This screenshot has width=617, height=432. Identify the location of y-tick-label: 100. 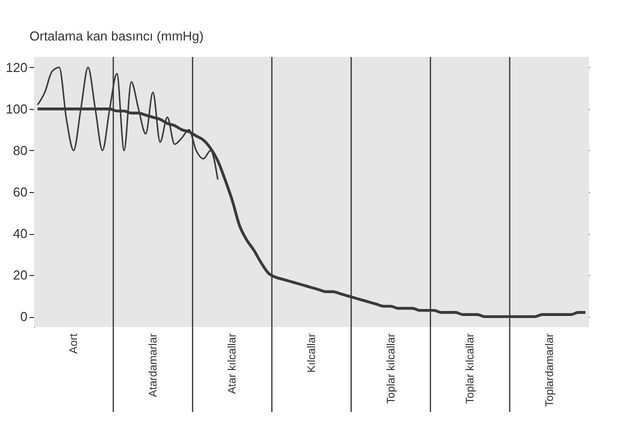
(17, 108).